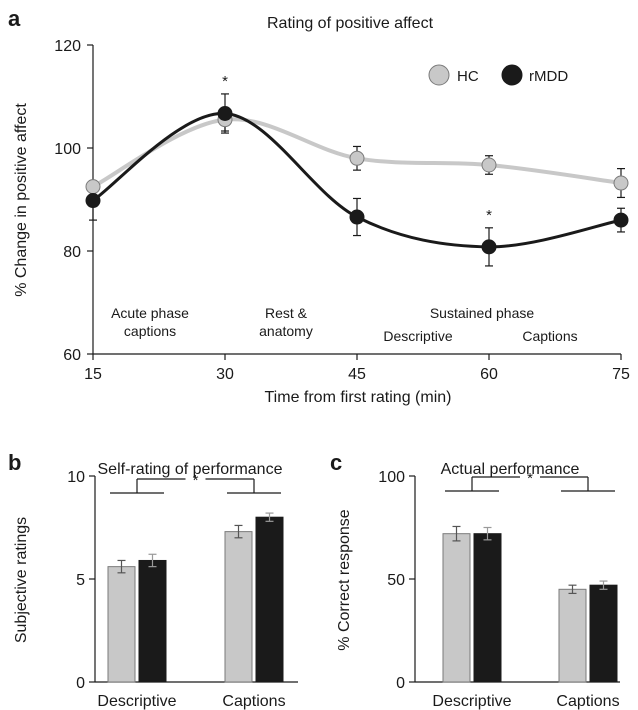 The width and height of the screenshot is (638, 710). What do you see at coordinates (549, 336) in the screenshot?
I see `annotation-captions: Captions` at bounding box center [549, 336].